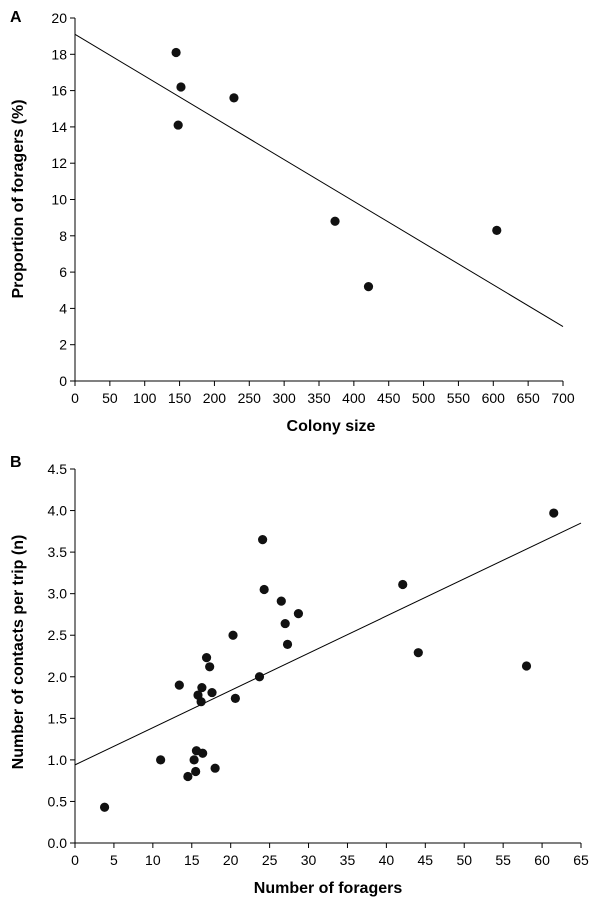 This screenshot has width=609, height=902. I want to click on panel-a-y-tick-label: 0, so click(63, 381).